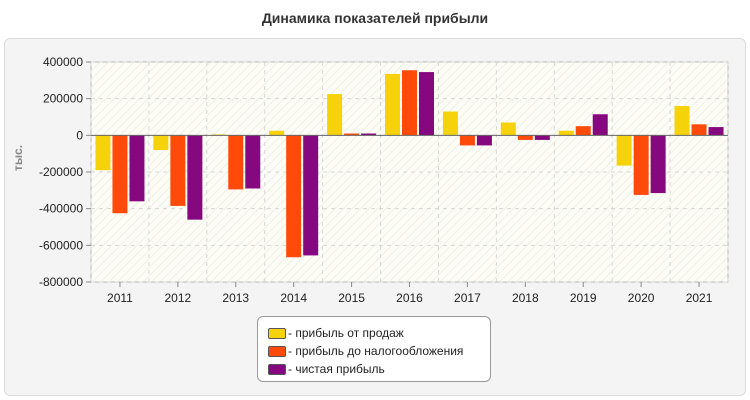  Describe the element at coordinates (375, 18) in the screenshot. I see `chart-title: Динамика показателей прибыли` at that location.